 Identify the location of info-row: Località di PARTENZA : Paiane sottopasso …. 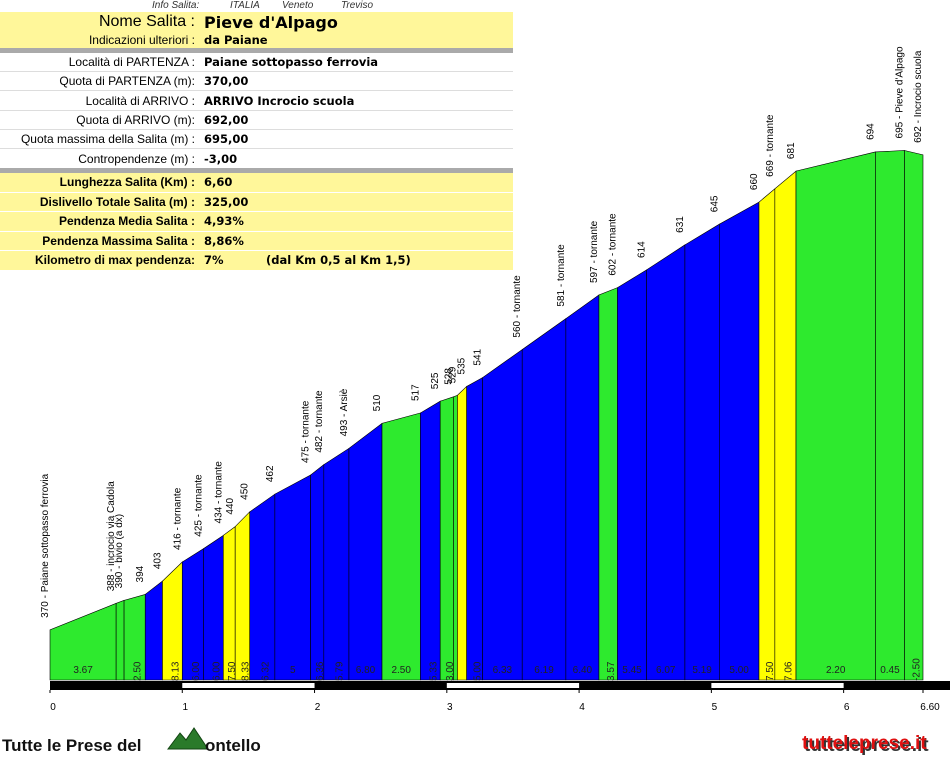
(256, 62).